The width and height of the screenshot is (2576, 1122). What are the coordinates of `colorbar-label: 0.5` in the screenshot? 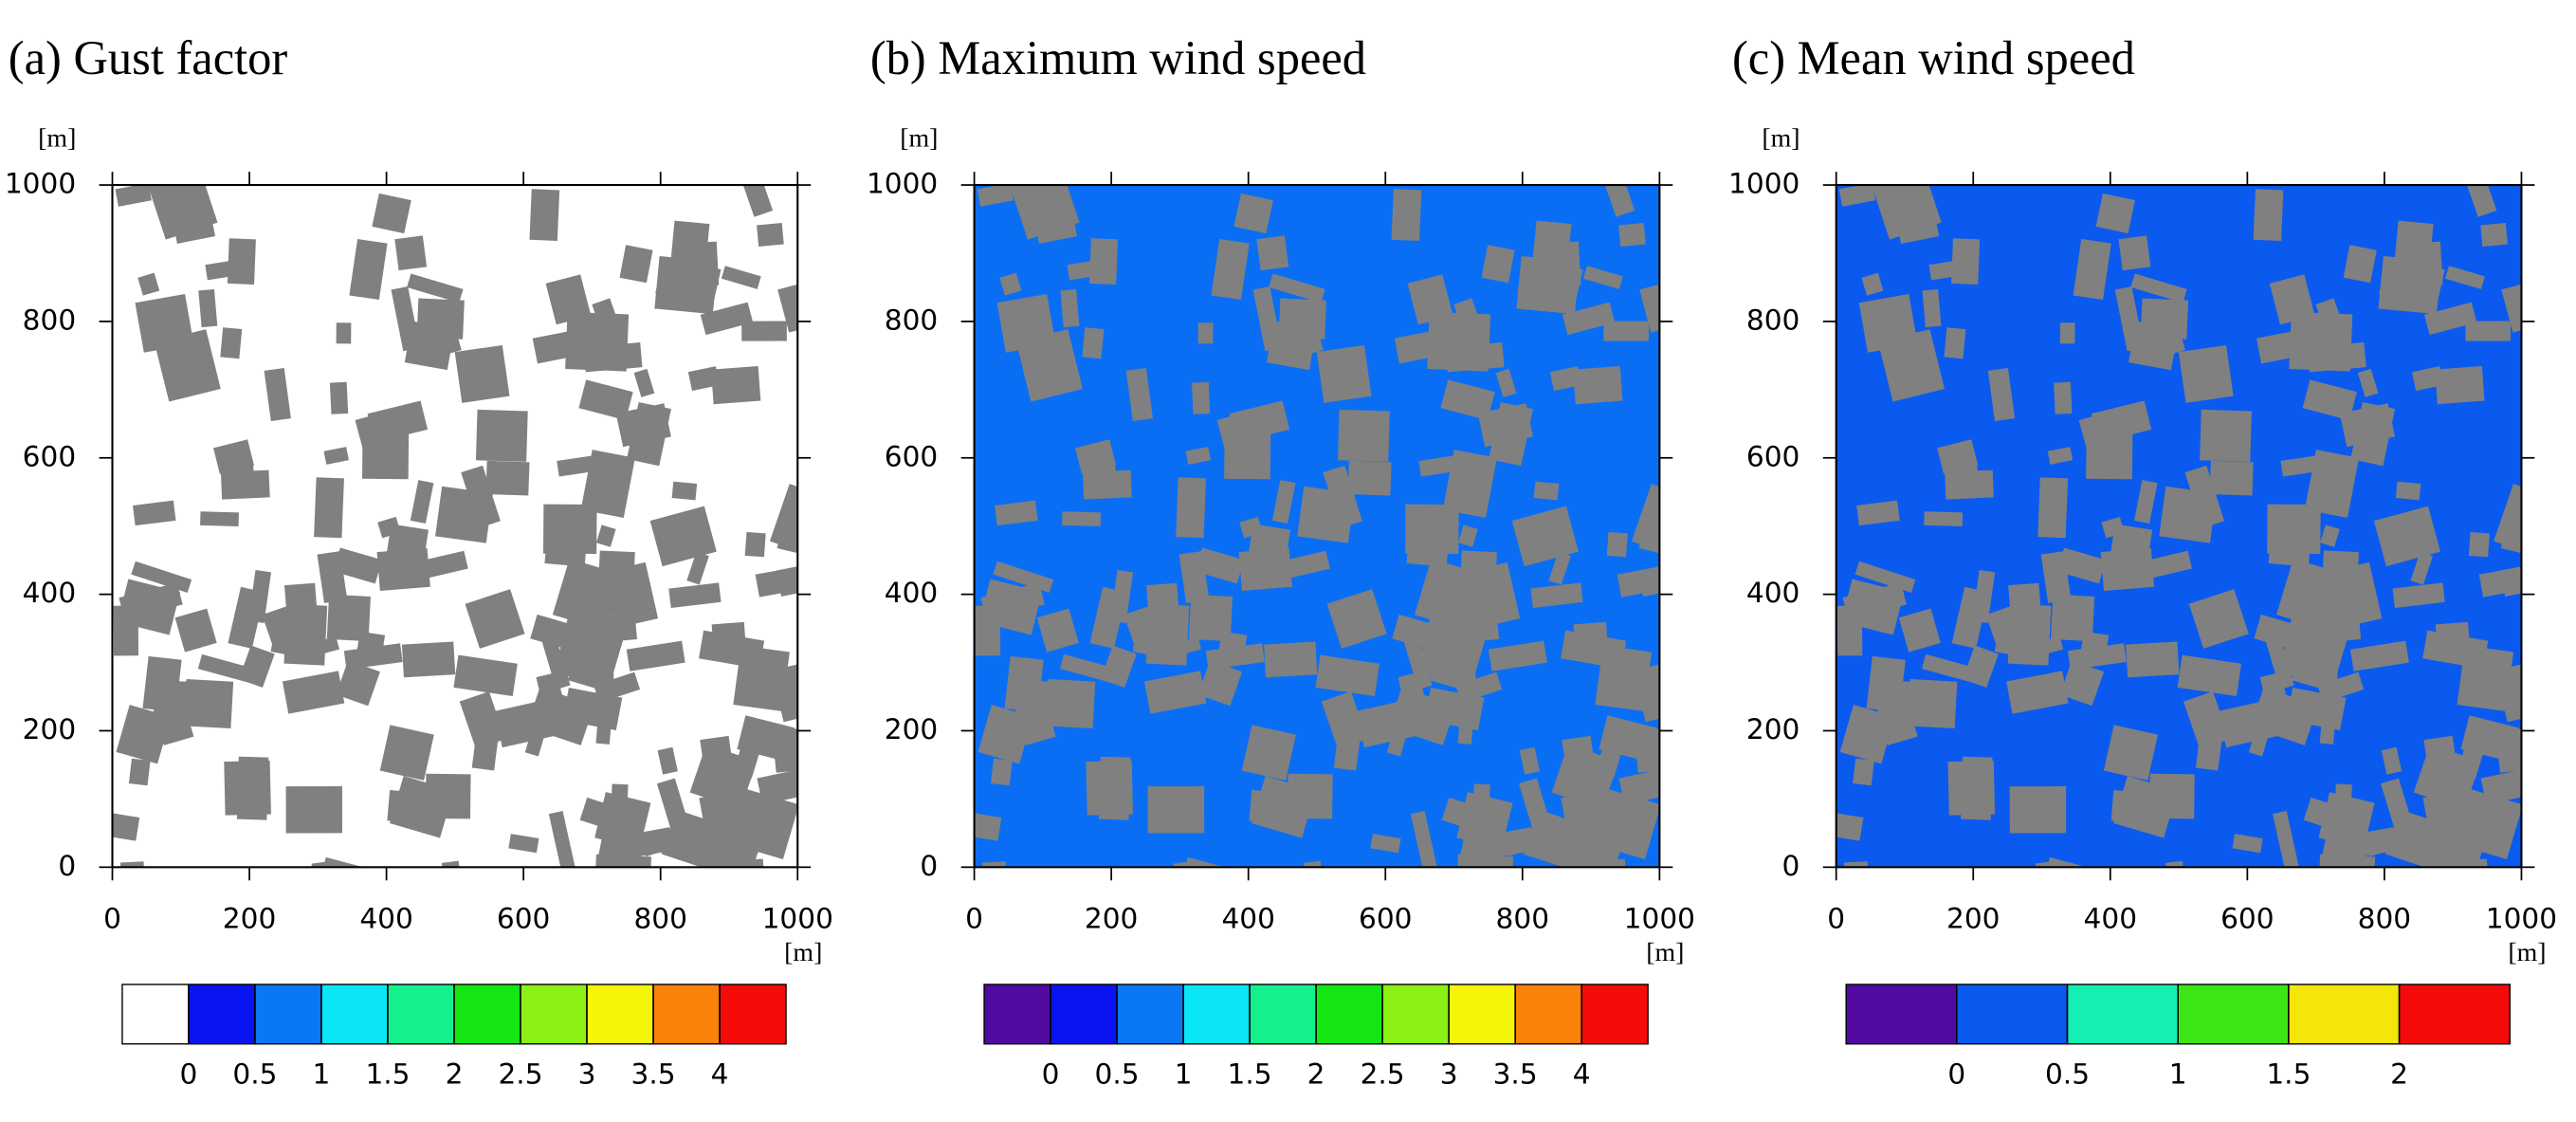 It's located at (1117, 1074).